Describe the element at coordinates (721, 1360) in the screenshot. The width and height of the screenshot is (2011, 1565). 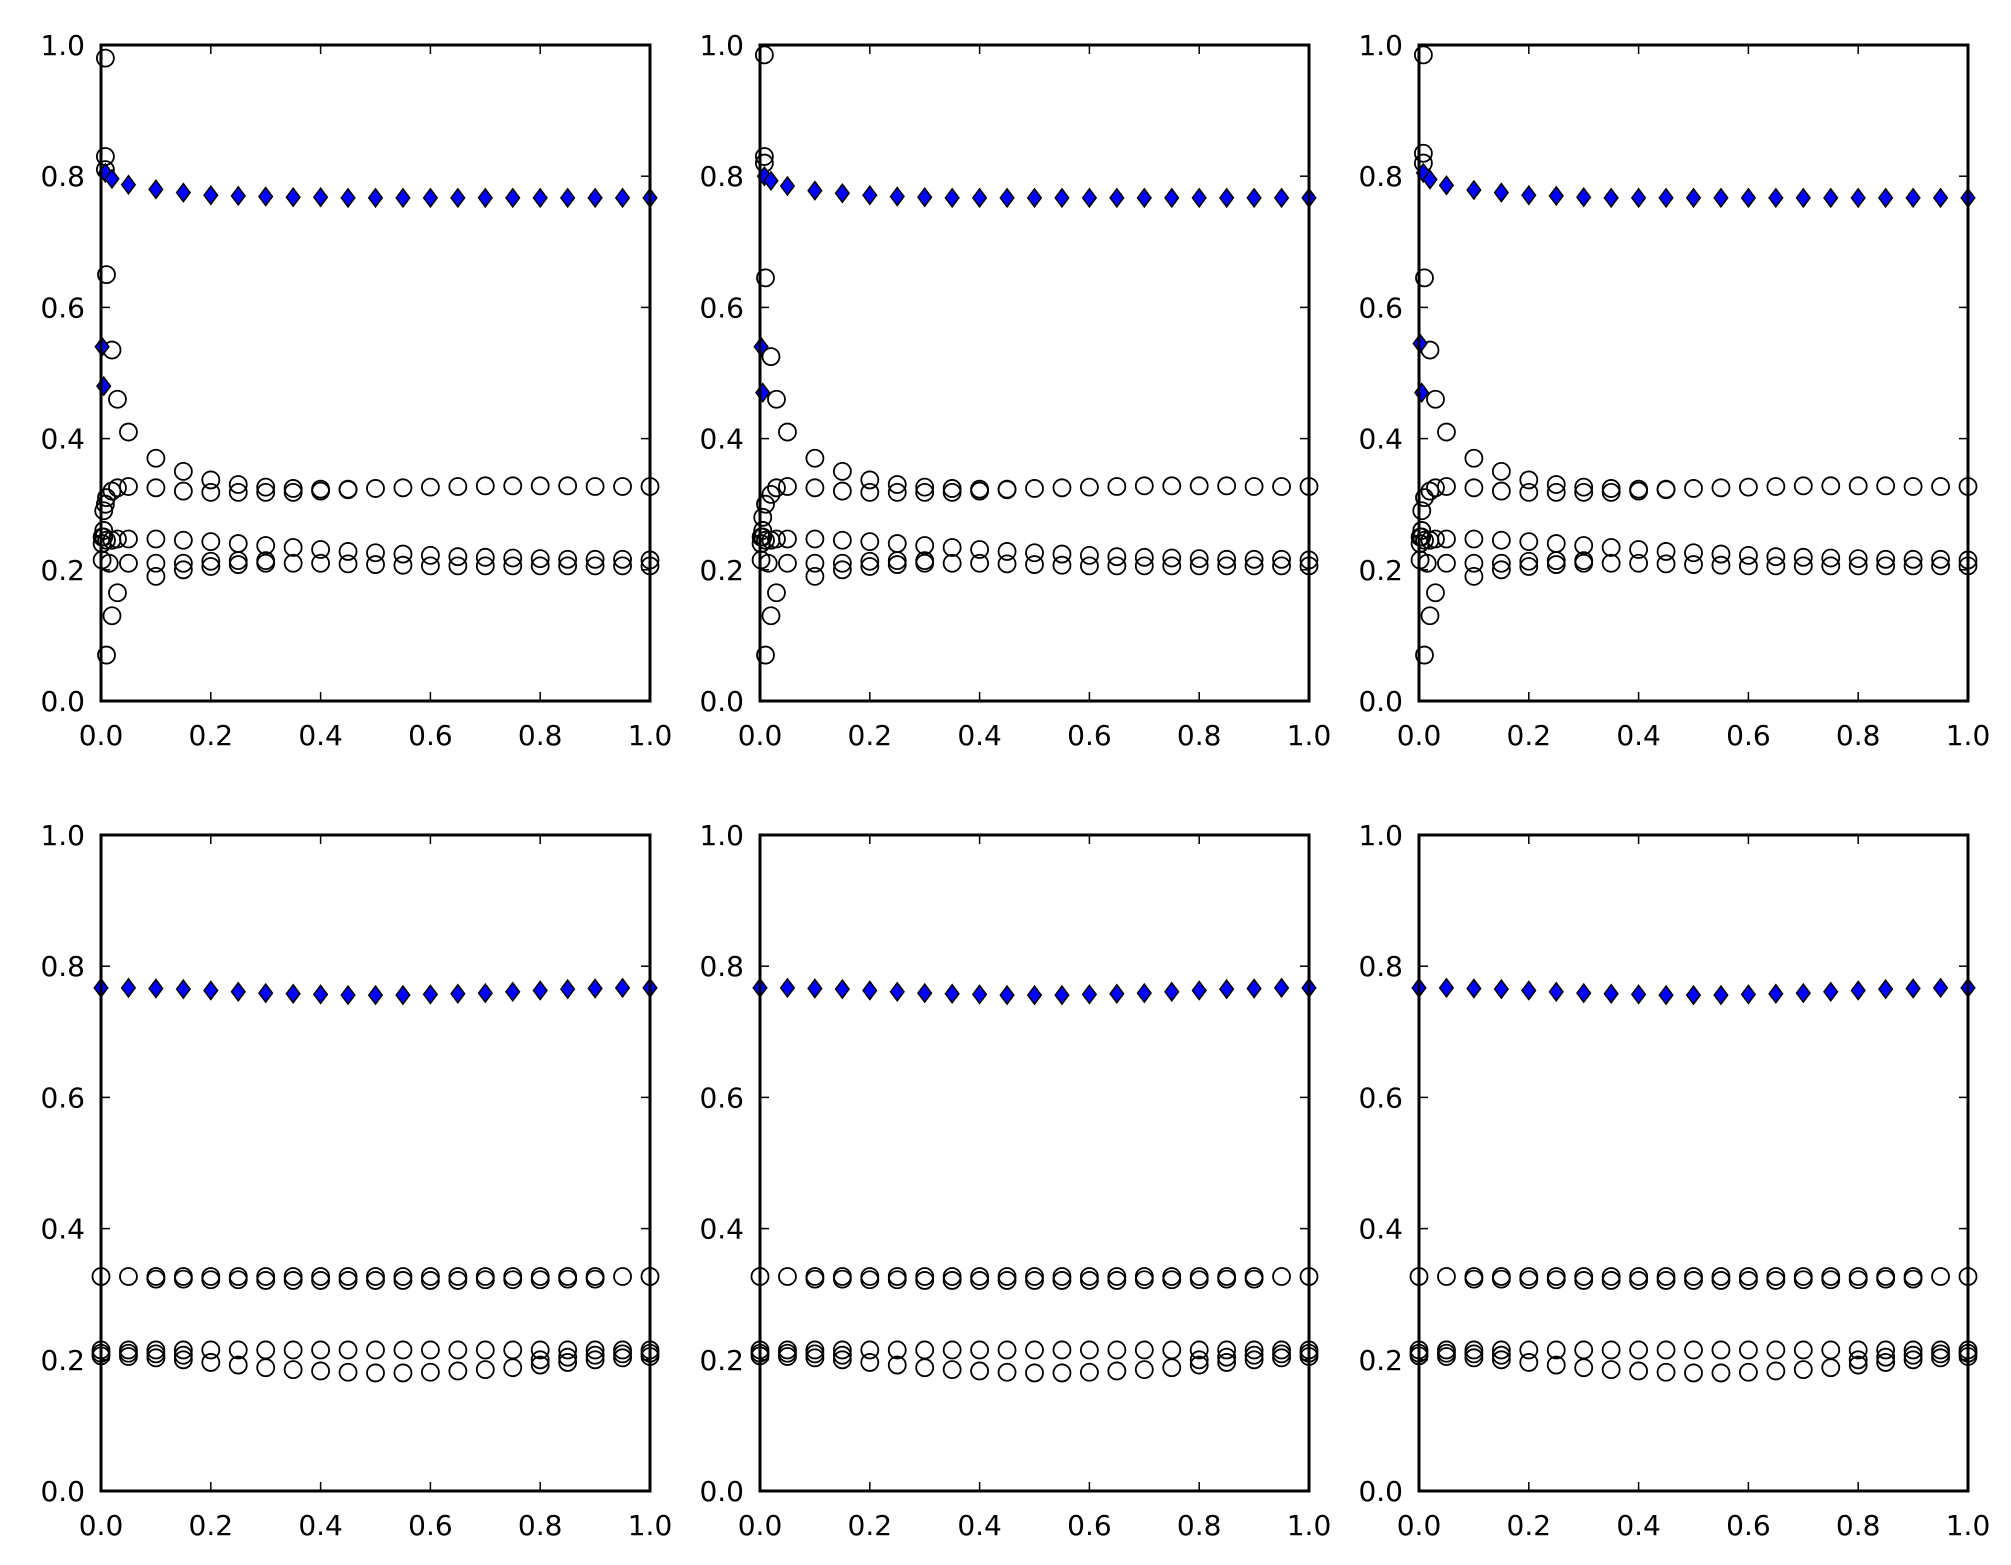
I see `y-tick-label: 0.2` at that location.